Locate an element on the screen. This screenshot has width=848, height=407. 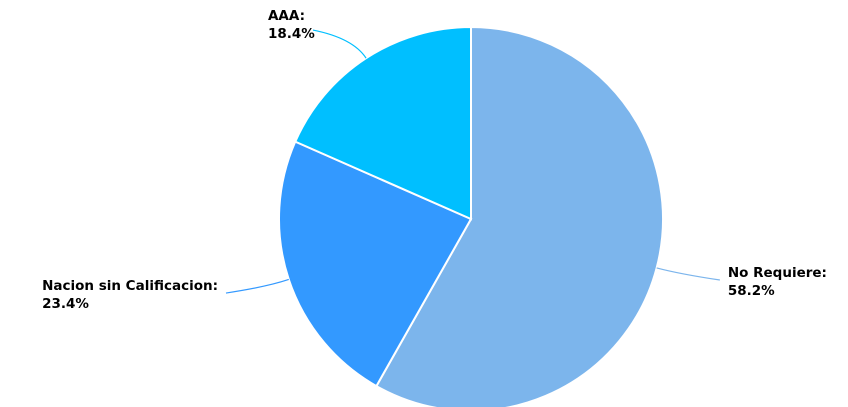
data-label-name-aaa: AAA: is located at coordinates (286, 16).